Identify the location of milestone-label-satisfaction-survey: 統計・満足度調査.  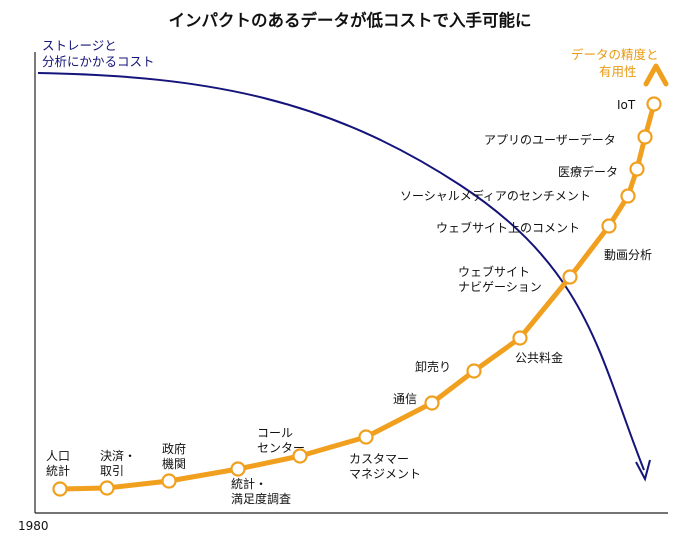
(261, 491).